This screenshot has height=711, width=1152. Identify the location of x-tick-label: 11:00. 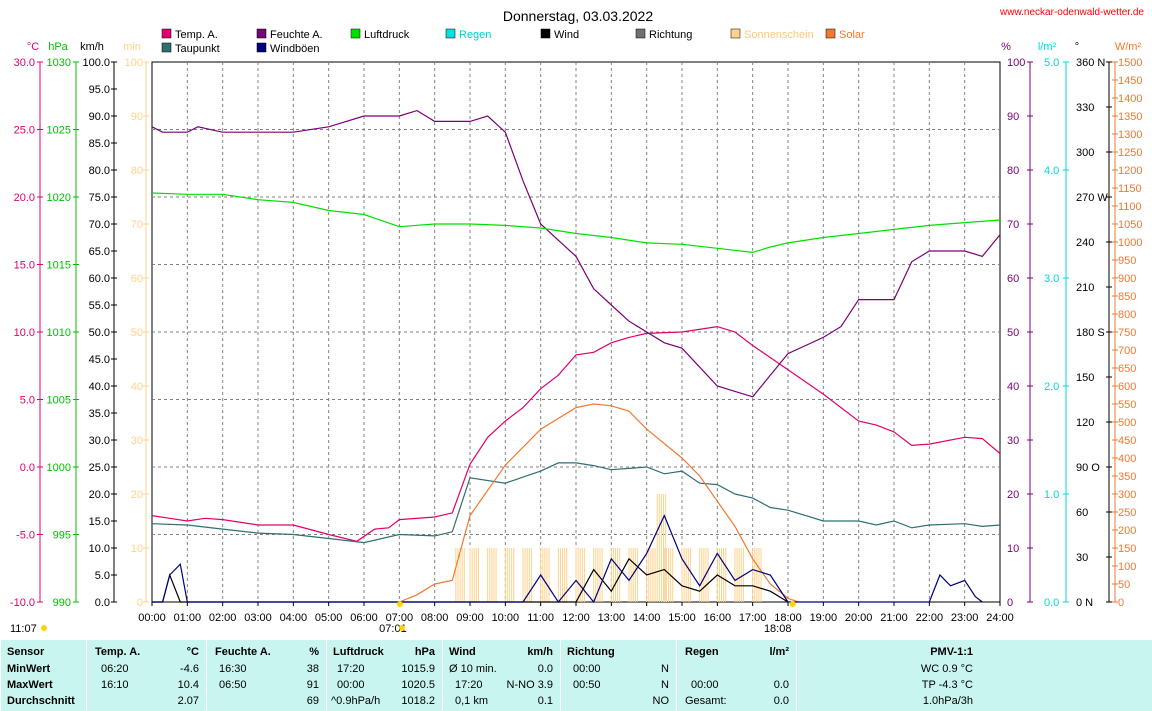
(540, 618).